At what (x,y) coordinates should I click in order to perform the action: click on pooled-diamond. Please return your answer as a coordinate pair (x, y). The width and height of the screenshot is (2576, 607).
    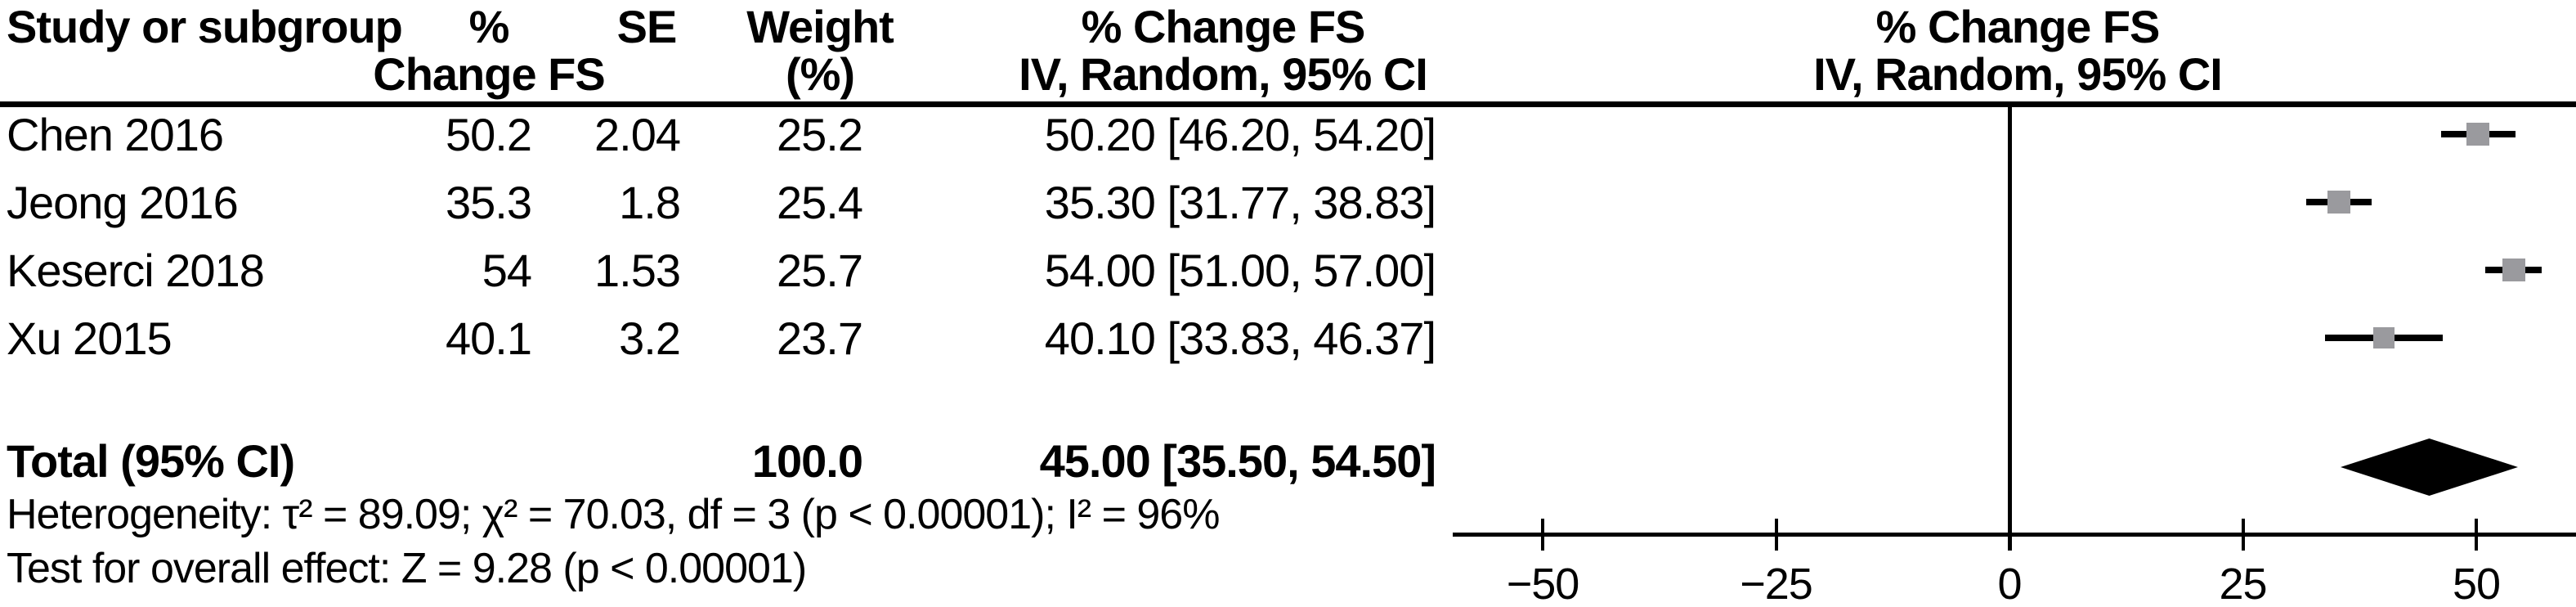
    Looking at the image, I should click on (2430, 467).